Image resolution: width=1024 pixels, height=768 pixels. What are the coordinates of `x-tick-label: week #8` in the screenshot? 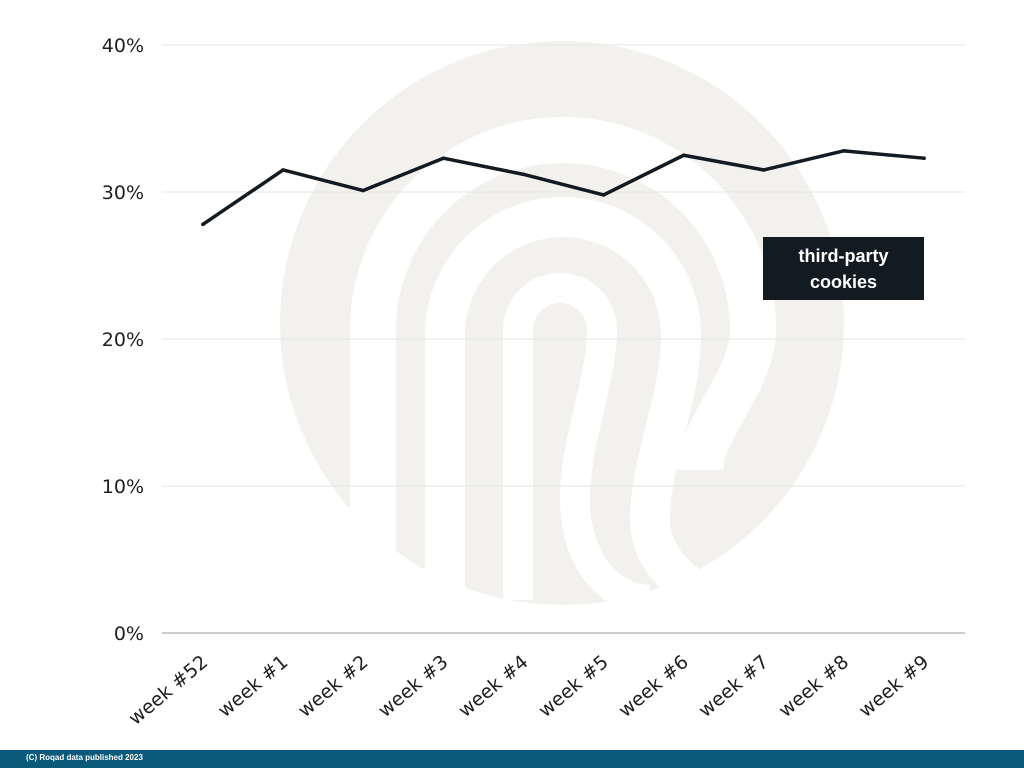 It's located at (814, 686).